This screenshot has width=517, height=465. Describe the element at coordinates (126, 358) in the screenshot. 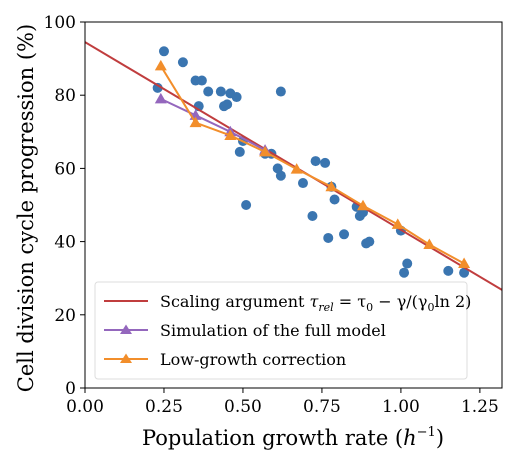

I see `legend-marker-lowgrowth` at that location.